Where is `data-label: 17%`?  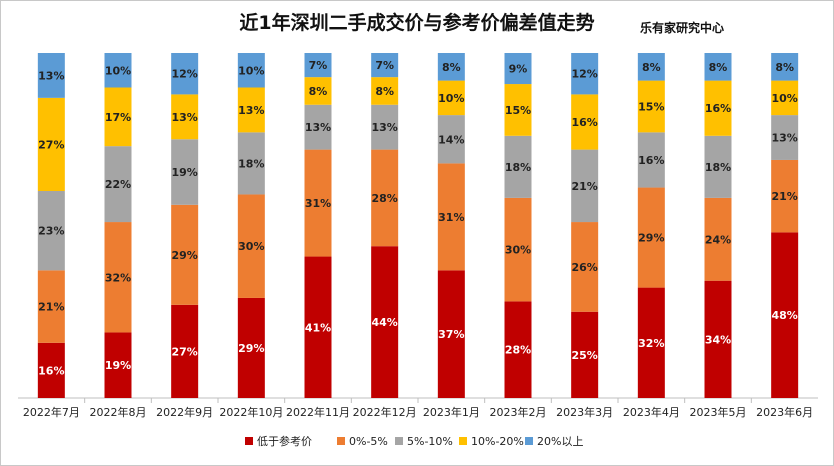
data-label: 17% is located at coordinates (118, 117).